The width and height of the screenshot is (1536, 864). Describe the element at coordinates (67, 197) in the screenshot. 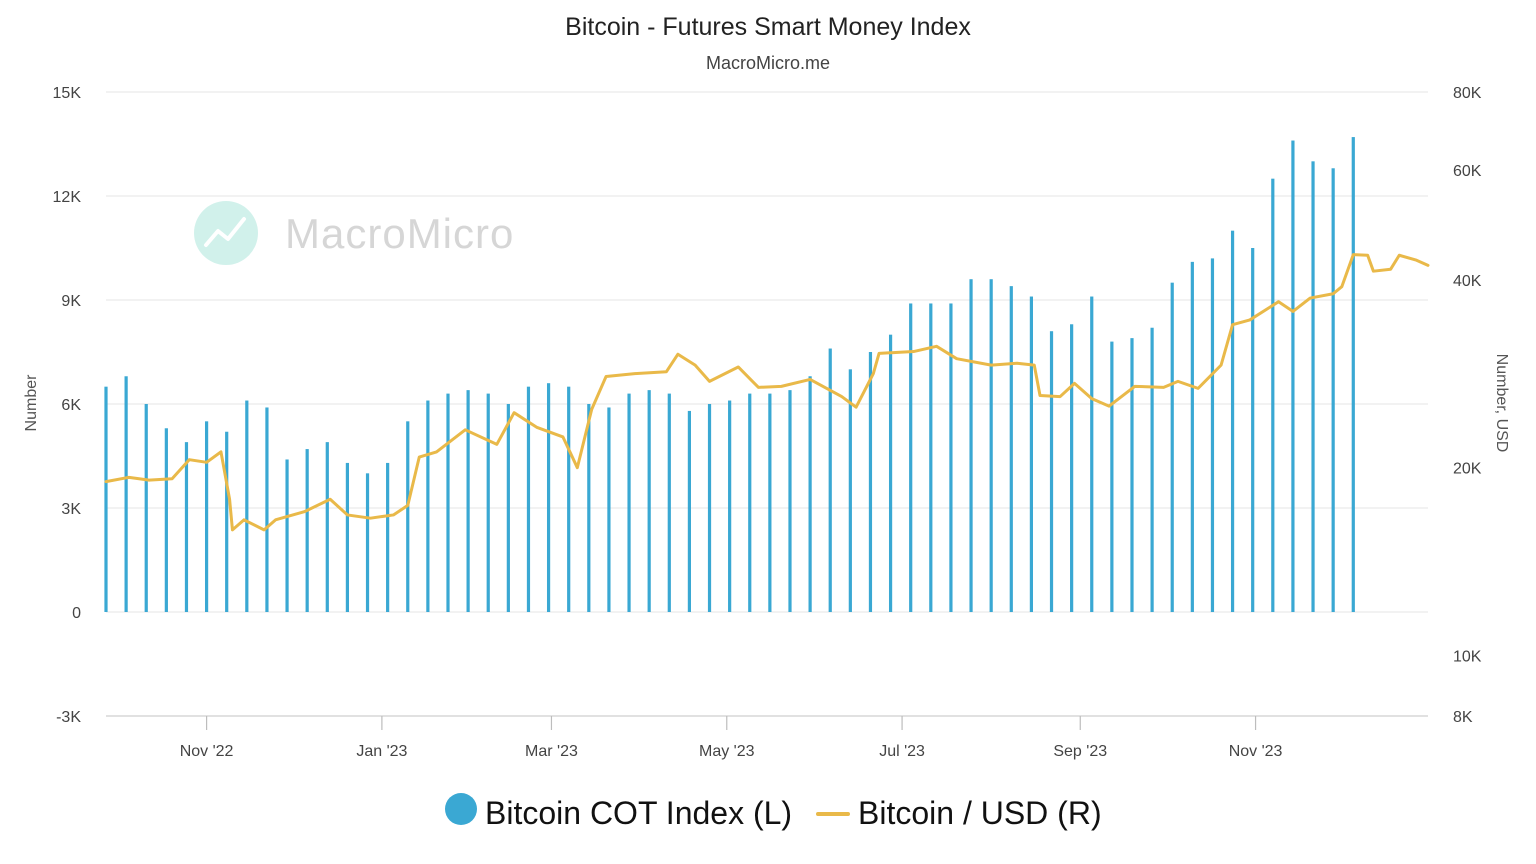

I see `y-left-tick-label: 12K` at that location.